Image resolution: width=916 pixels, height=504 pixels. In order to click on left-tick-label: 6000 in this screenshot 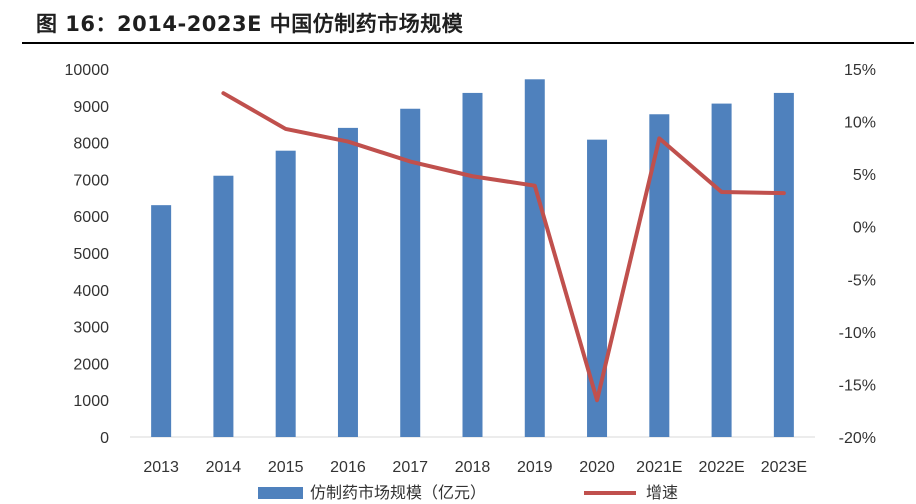, I will do `click(91, 217)`.